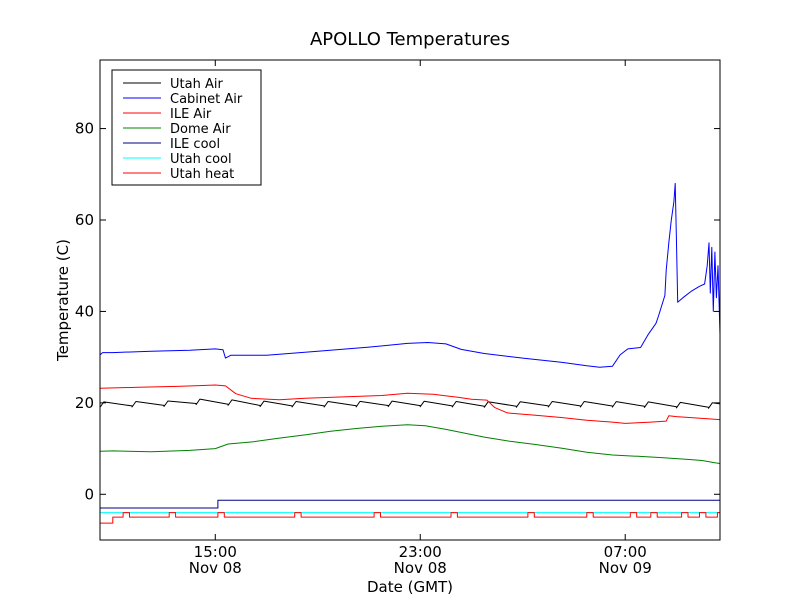 This screenshot has height=600, width=800. Describe the element at coordinates (202, 174) in the screenshot. I see `legend-label: Utah heat` at that location.